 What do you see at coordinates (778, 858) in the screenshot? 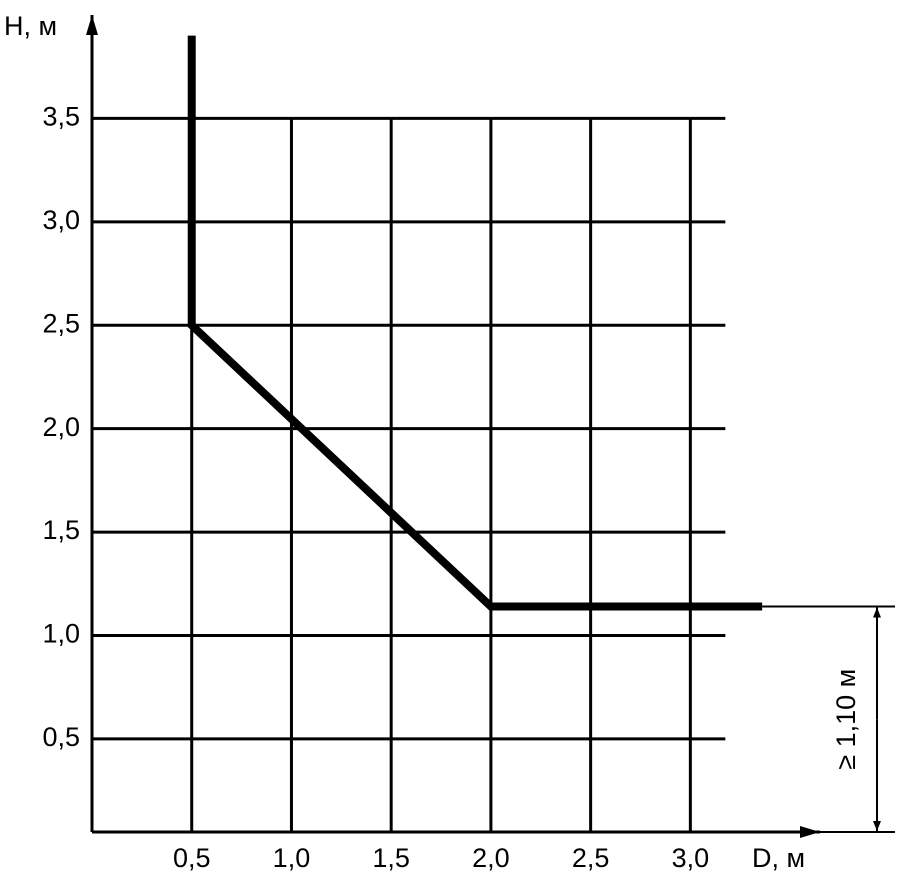
I see `x-axis-label: D, м` at bounding box center [778, 858].